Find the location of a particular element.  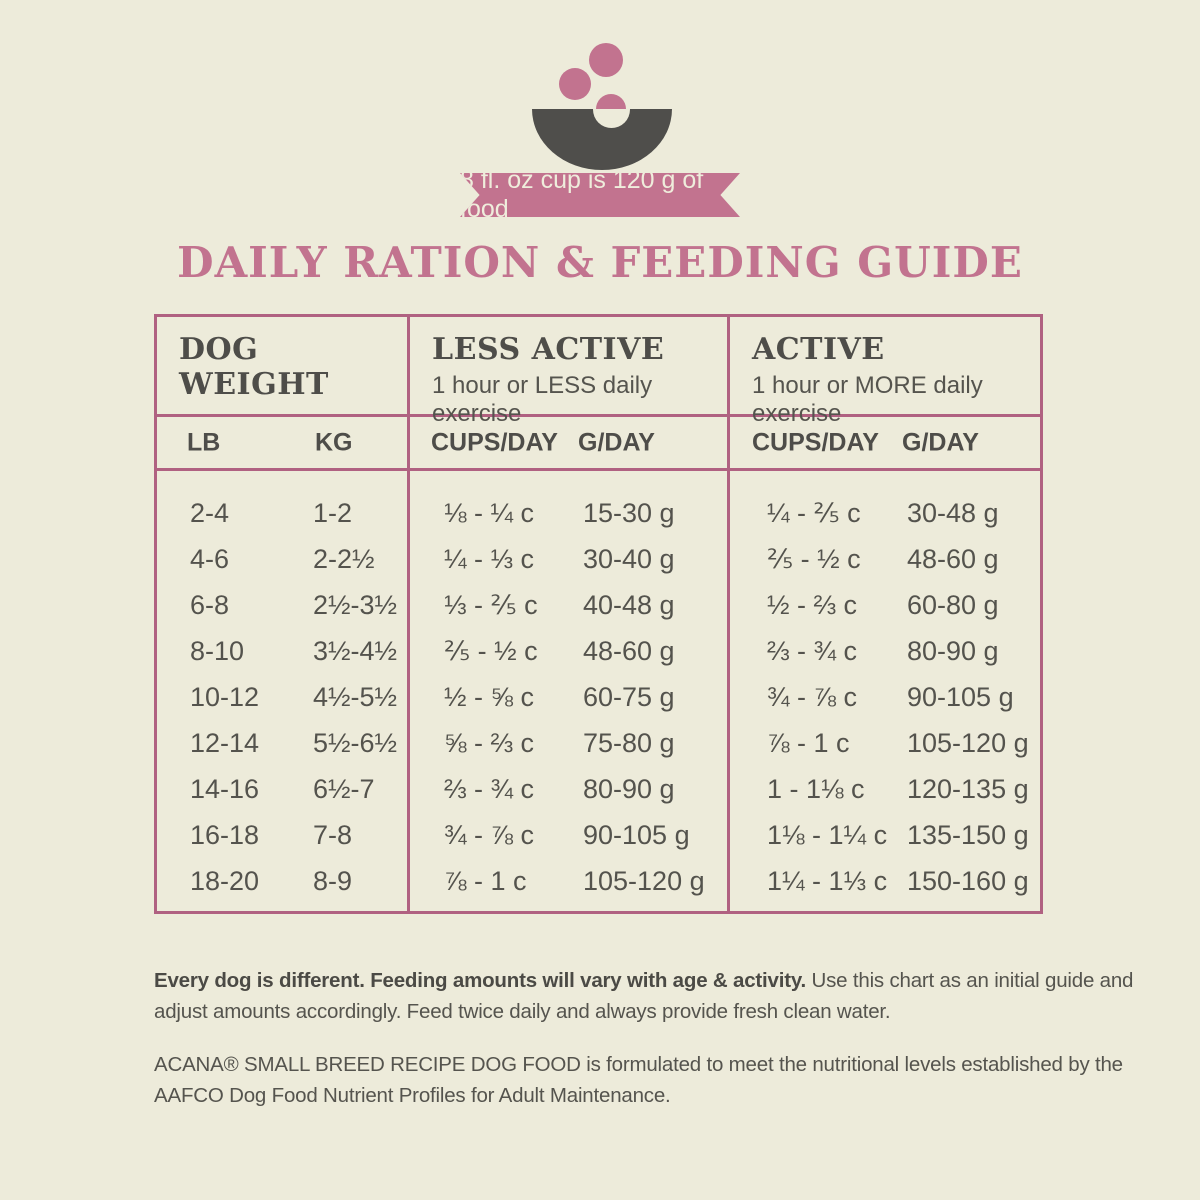

cell-a-g: 150-160 g is located at coordinates (968, 881).